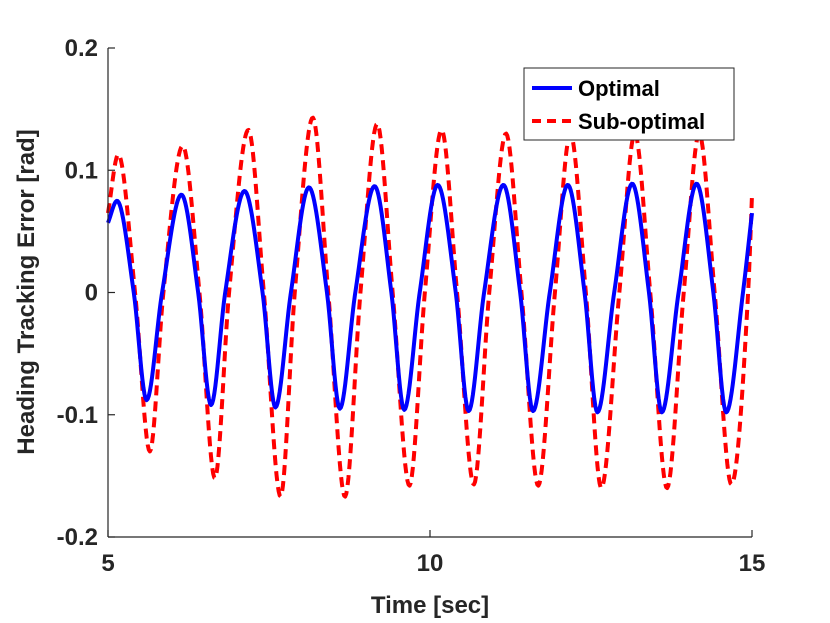 The height and width of the screenshot is (623, 830). What do you see at coordinates (81, 170) in the screenshot?
I see `y-tick-label: 0.1` at bounding box center [81, 170].